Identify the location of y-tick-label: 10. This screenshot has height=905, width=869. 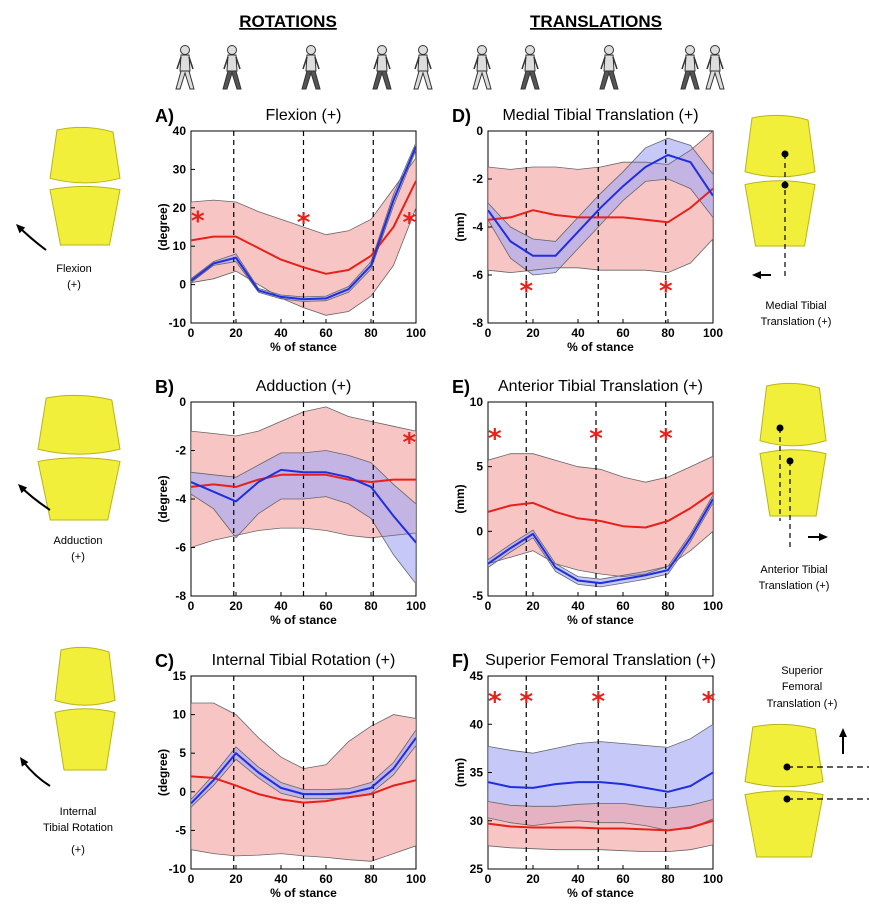
(180, 246).